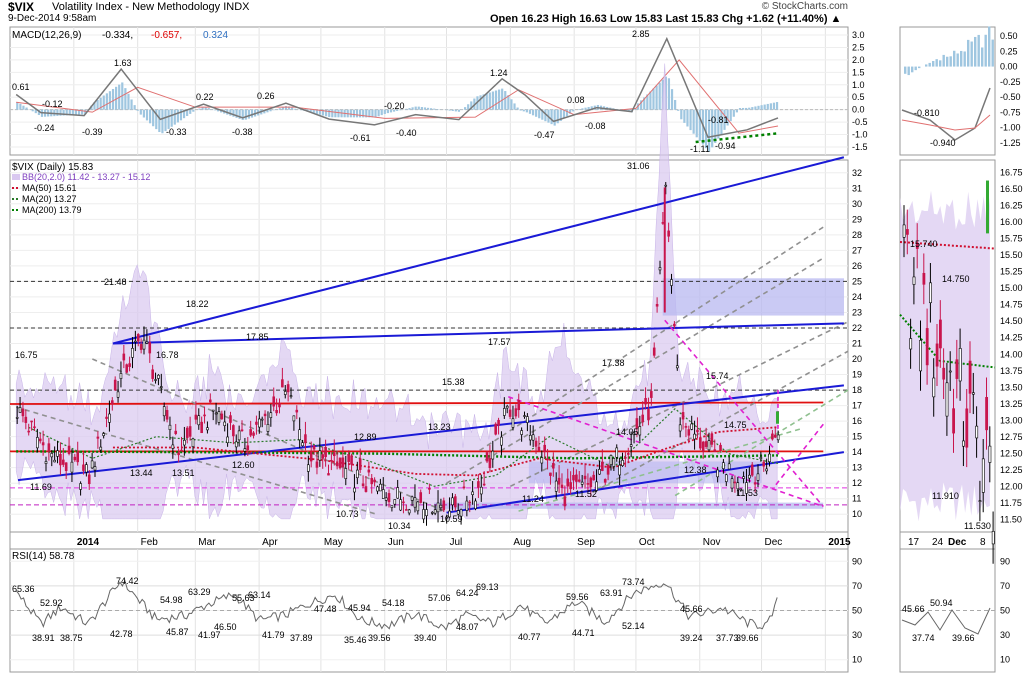 The height and width of the screenshot is (684, 1034). Describe the element at coordinates (718, 120) in the screenshot. I see `macd-value-label: -0.81` at that location.